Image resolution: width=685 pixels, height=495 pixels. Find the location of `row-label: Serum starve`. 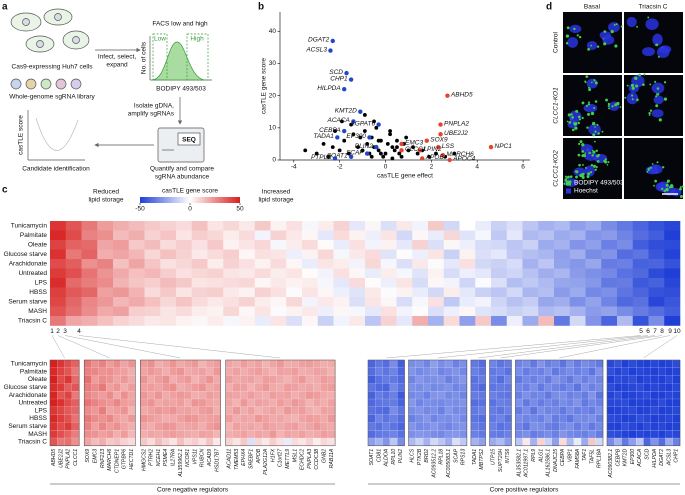

row-label: Serum starve is located at coordinates (27, 426).